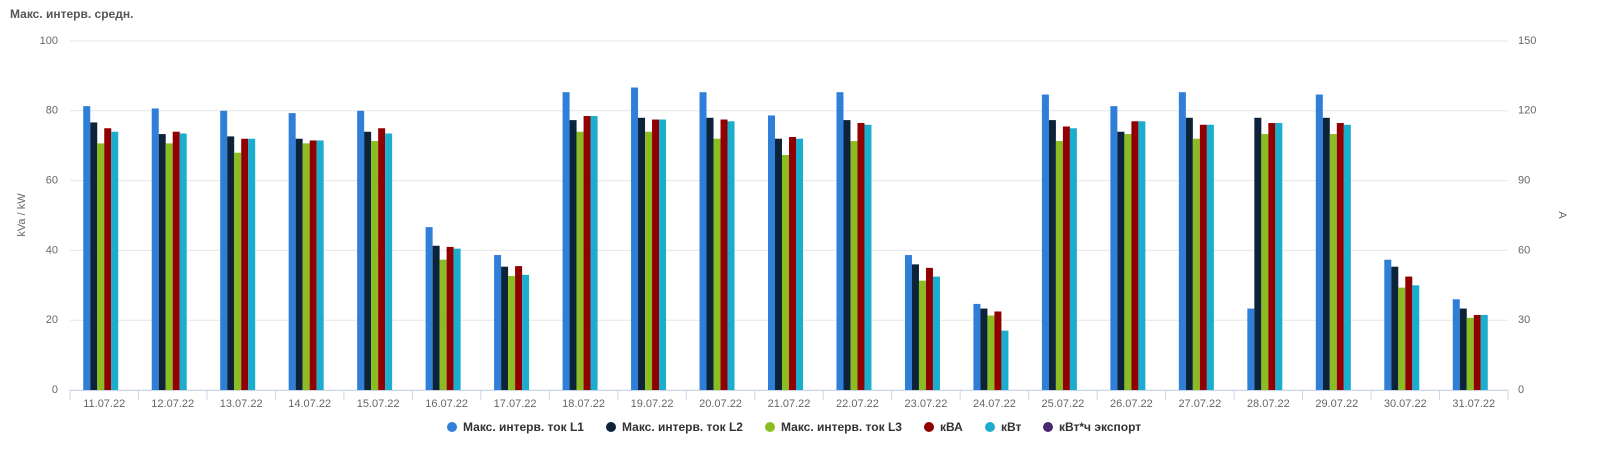  What do you see at coordinates (1473, 404) in the screenshot?
I see `x-tick-label: 31.07.22` at bounding box center [1473, 404].